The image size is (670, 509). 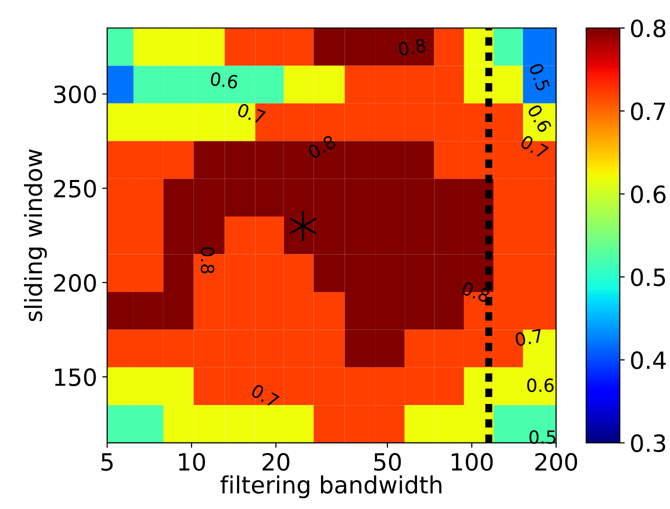 I want to click on color-bar-label: 0.6, so click(x=648, y=194).